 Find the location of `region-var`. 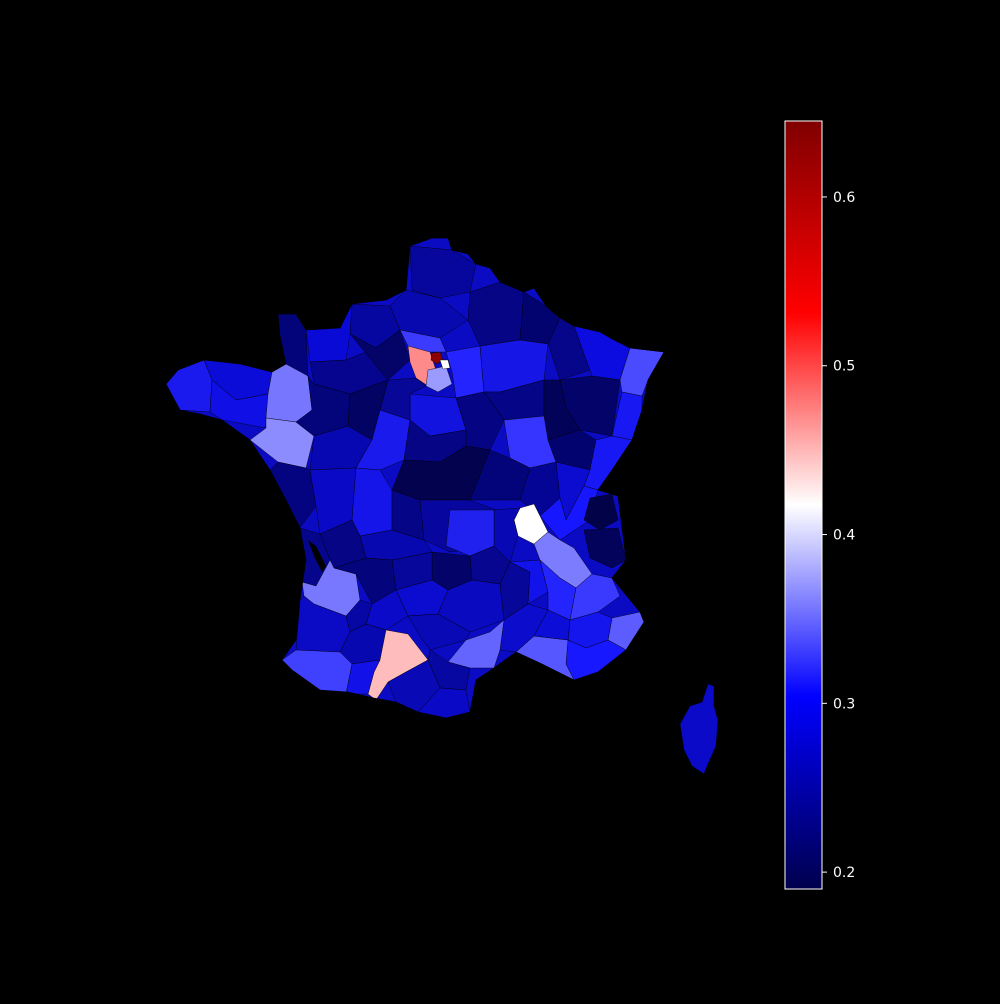

region-var is located at coordinates (596, 660).